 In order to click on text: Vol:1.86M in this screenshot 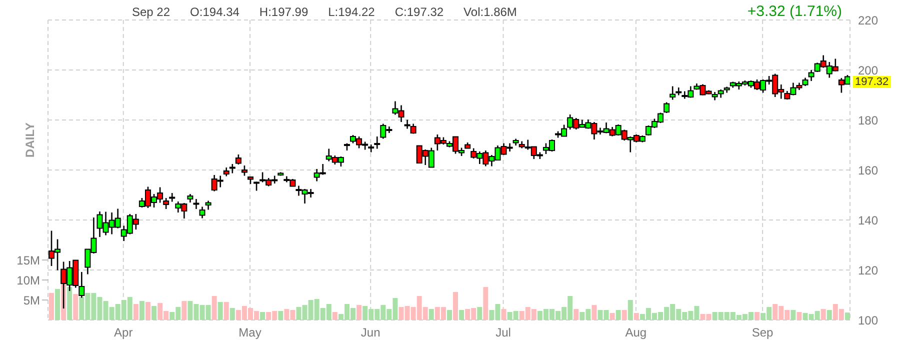, I will do `click(490, 12)`.